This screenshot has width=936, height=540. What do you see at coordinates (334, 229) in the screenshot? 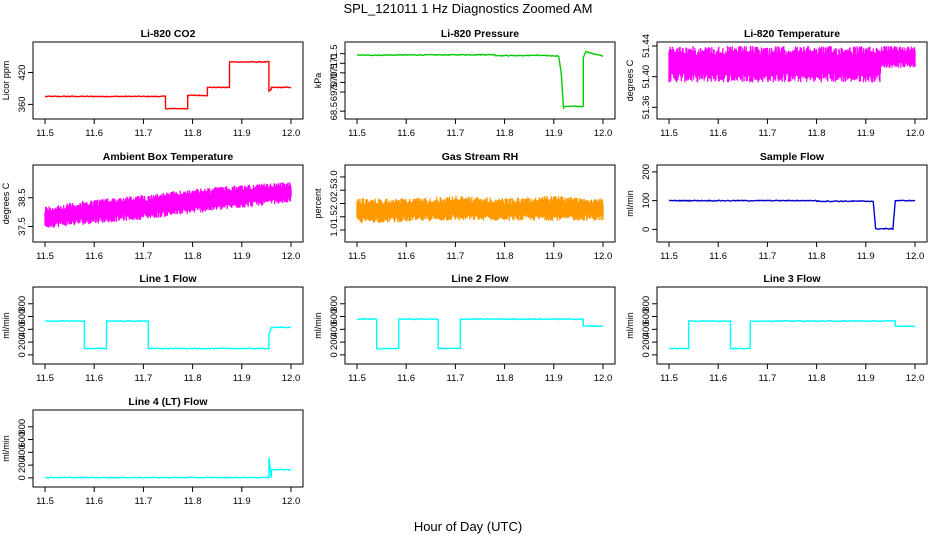
I see `y-tick-label: 1.0` at bounding box center [334, 229].